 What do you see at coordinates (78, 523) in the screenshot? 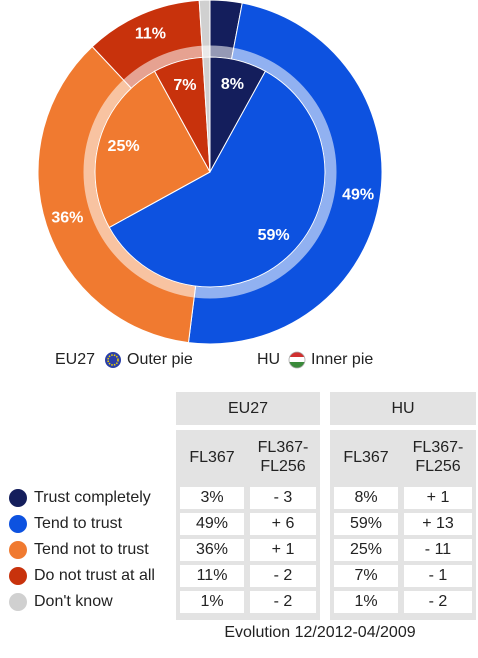
I see `row-label: Tend to trust` at bounding box center [78, 523].